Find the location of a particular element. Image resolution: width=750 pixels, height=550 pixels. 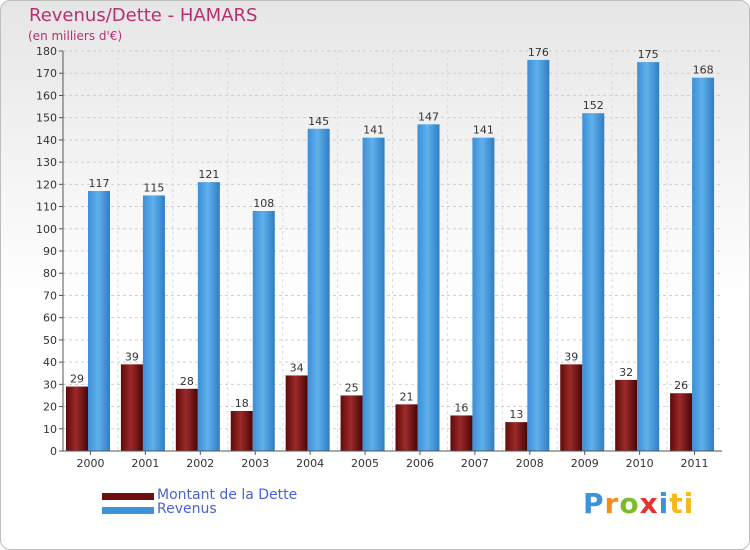

logo-letter: r is located at coordinates (612, 503).